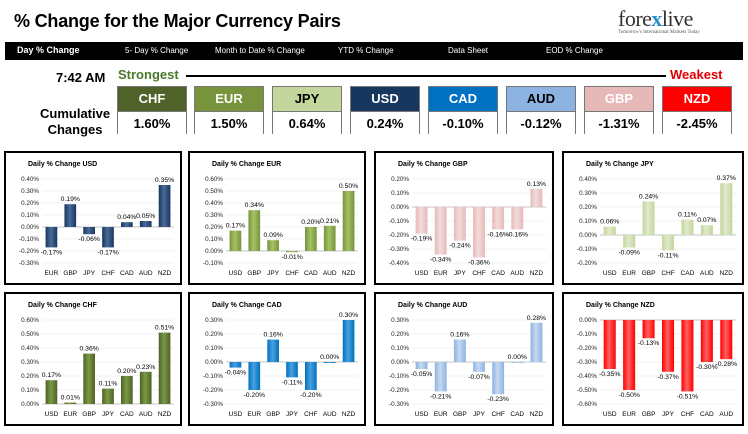 The width and height of the screenshot is (748, 434). What do you see at coordinates (348, 315) in the screenshot?
I see `data-label: 0.30%` at bounding box center [348, 315].